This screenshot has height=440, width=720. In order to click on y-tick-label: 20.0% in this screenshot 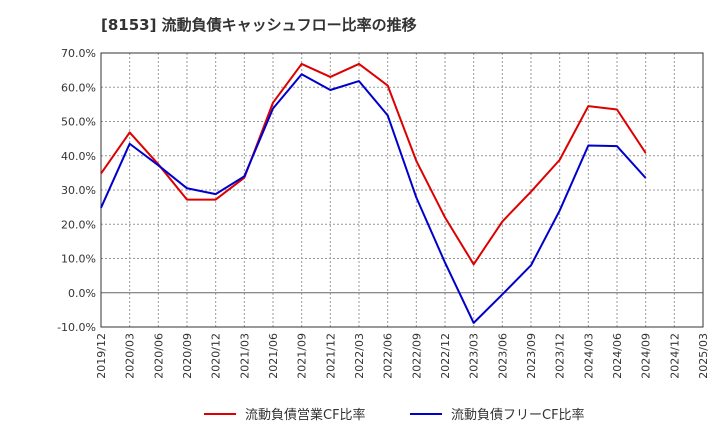, I will do `click(78, 224)`.